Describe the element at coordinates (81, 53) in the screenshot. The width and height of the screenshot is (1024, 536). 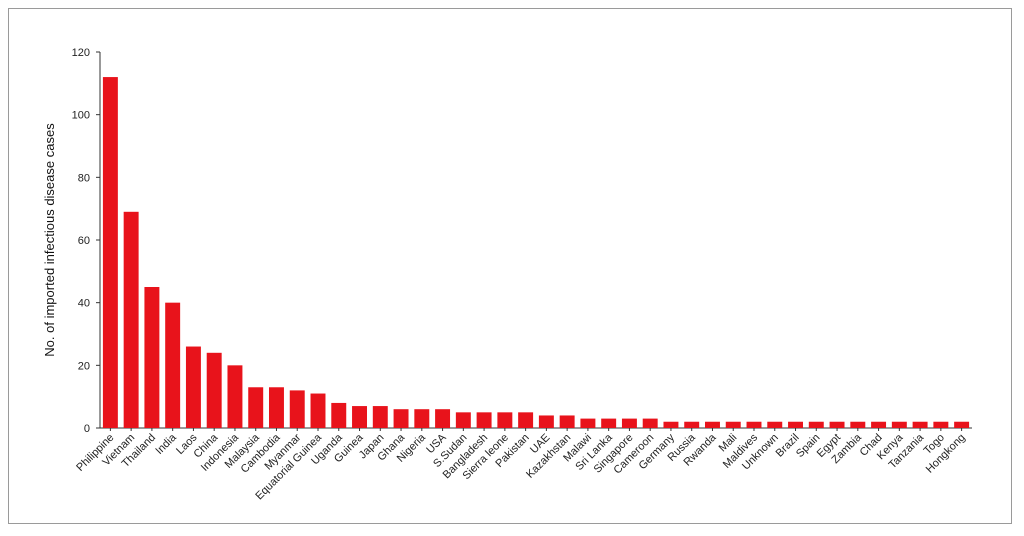
I see `y-tick-label: 120` at that location.